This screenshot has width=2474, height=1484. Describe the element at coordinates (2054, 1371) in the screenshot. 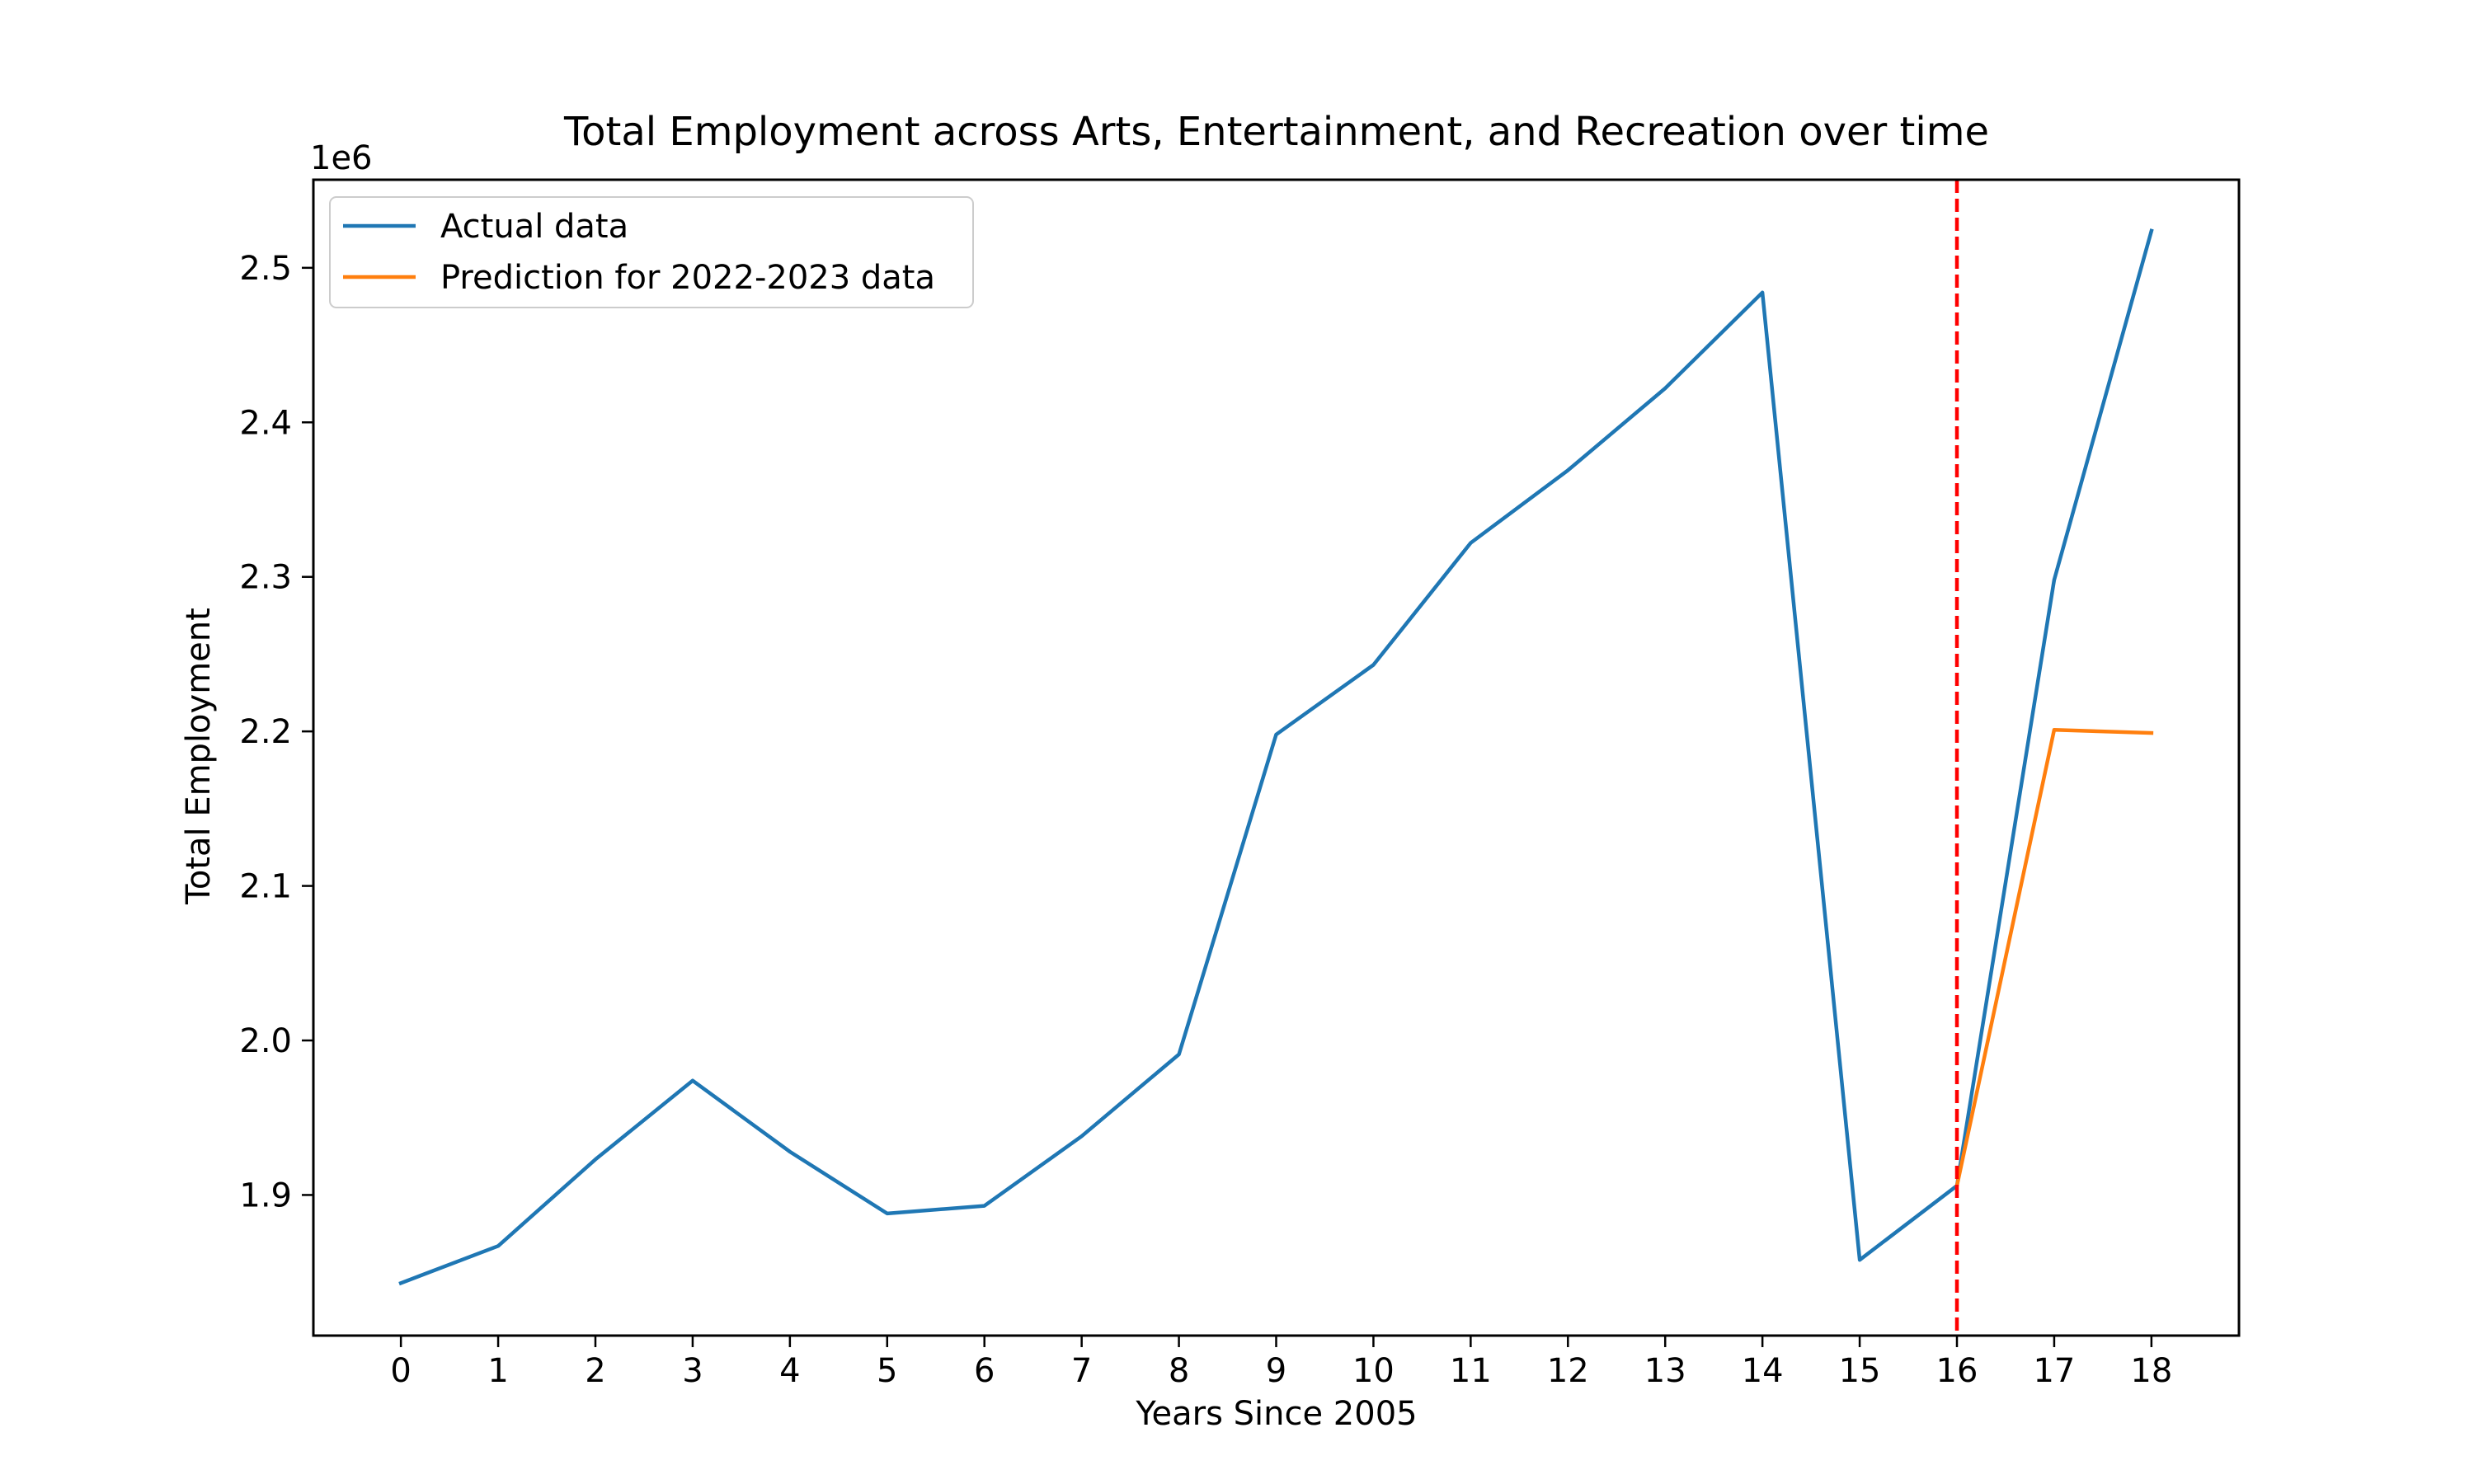

I see `x-tick-label: 17` at that location.